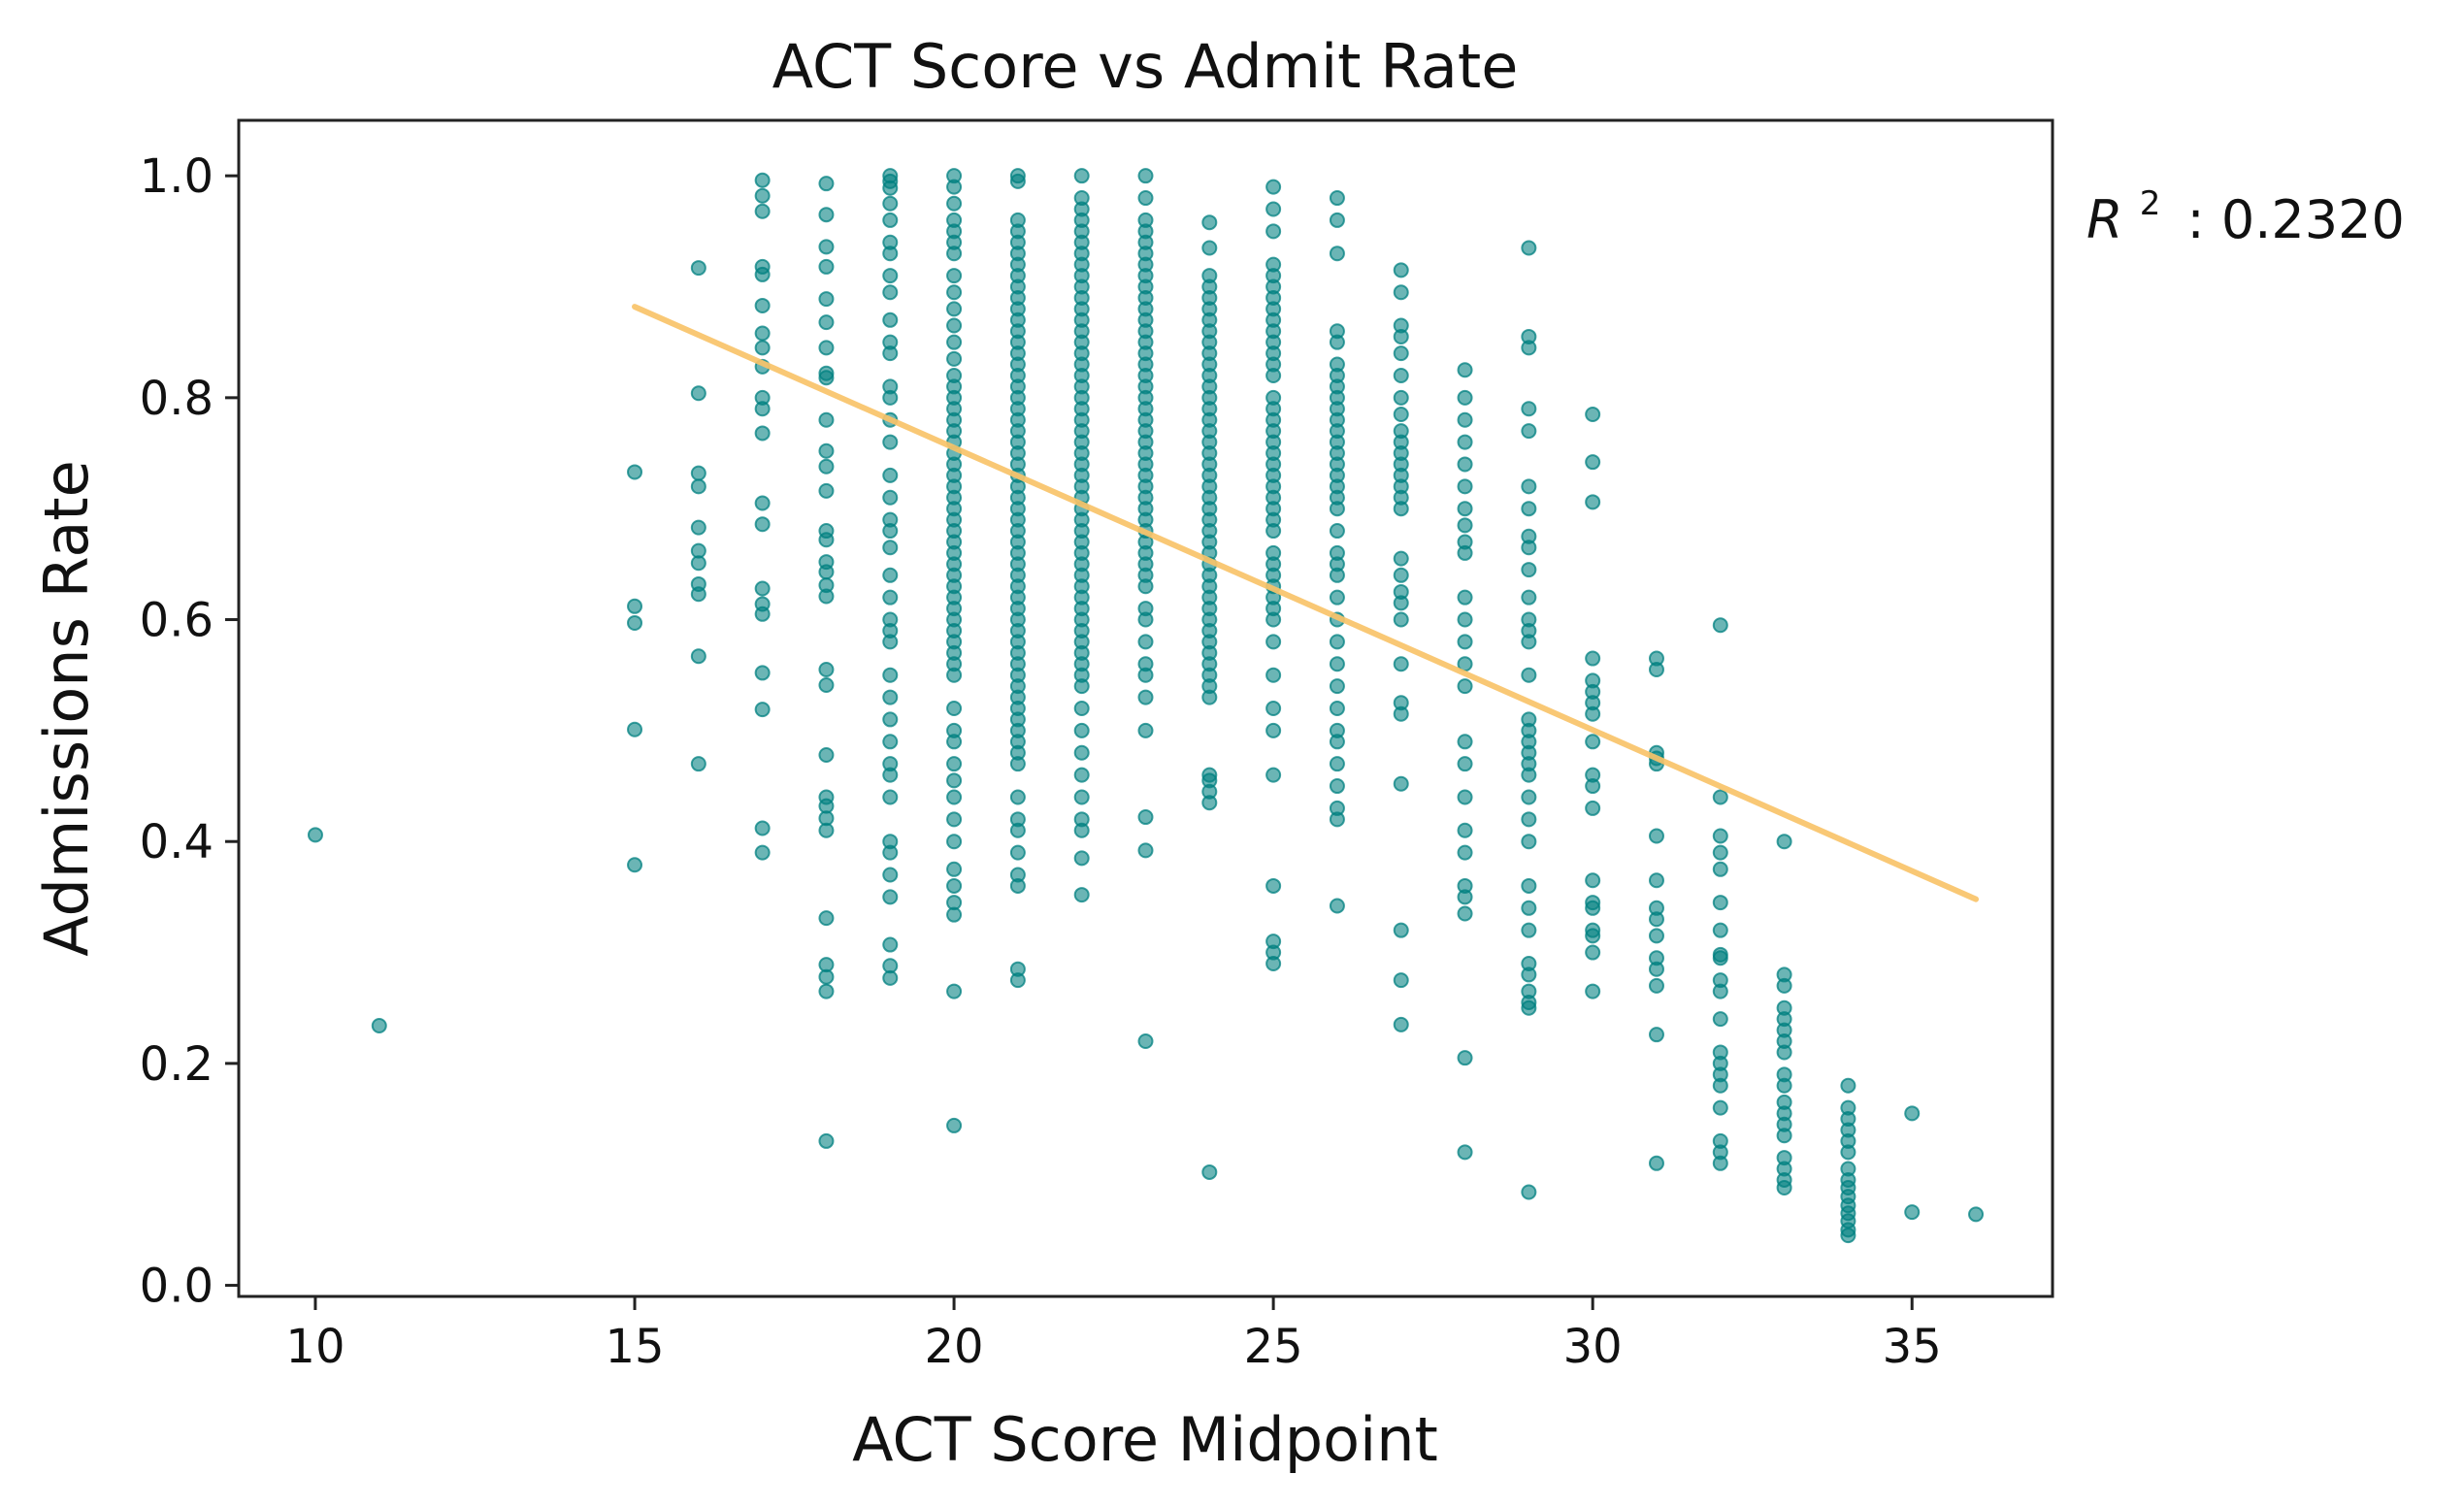  What do you see at coordinates (177, 842) in the screenshot?
I see `y-tick-label: 0.4` at bounding box center [177, 842].